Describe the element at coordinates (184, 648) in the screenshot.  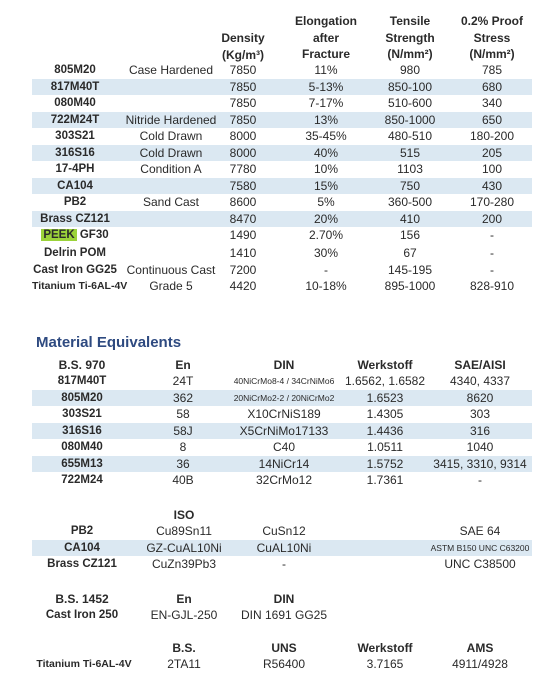
I see `bs-header: B.S.` at that location.